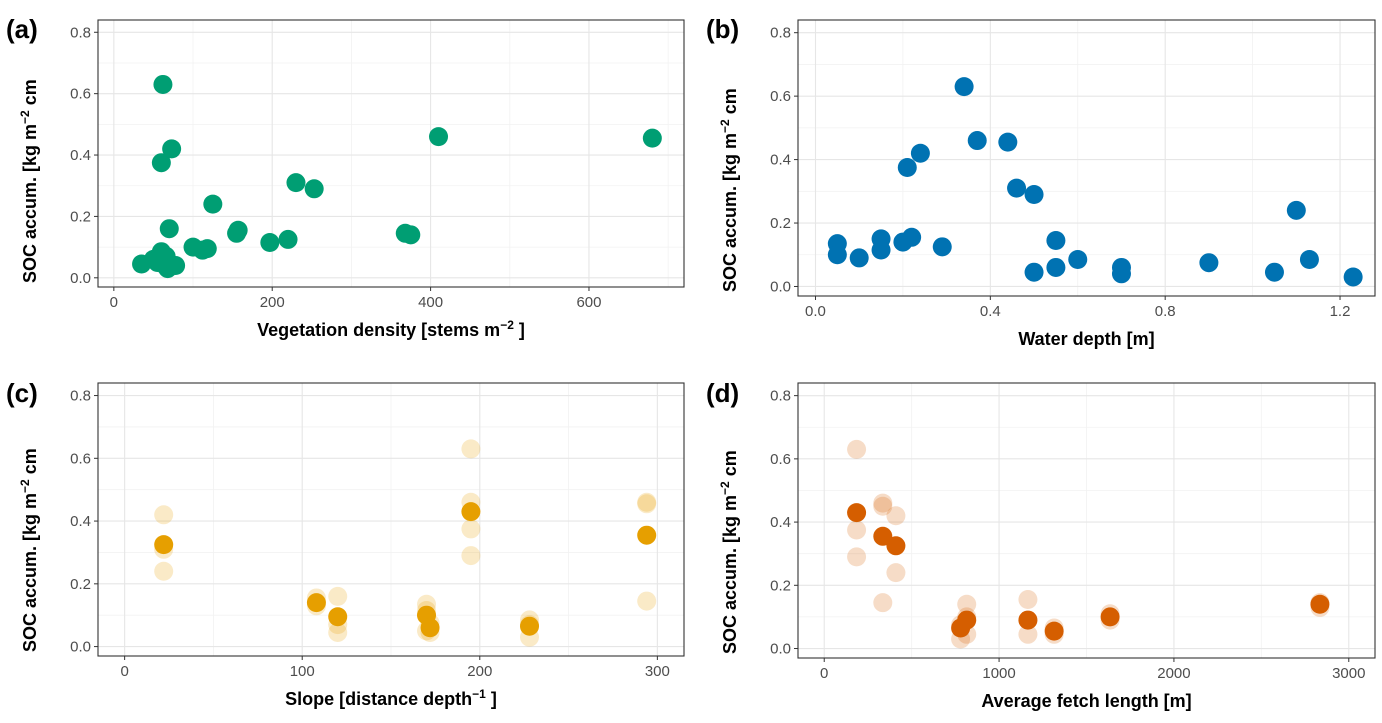 The image size is (1382, 723). I want to click on x-tick-label: 300, so click(657, 671).